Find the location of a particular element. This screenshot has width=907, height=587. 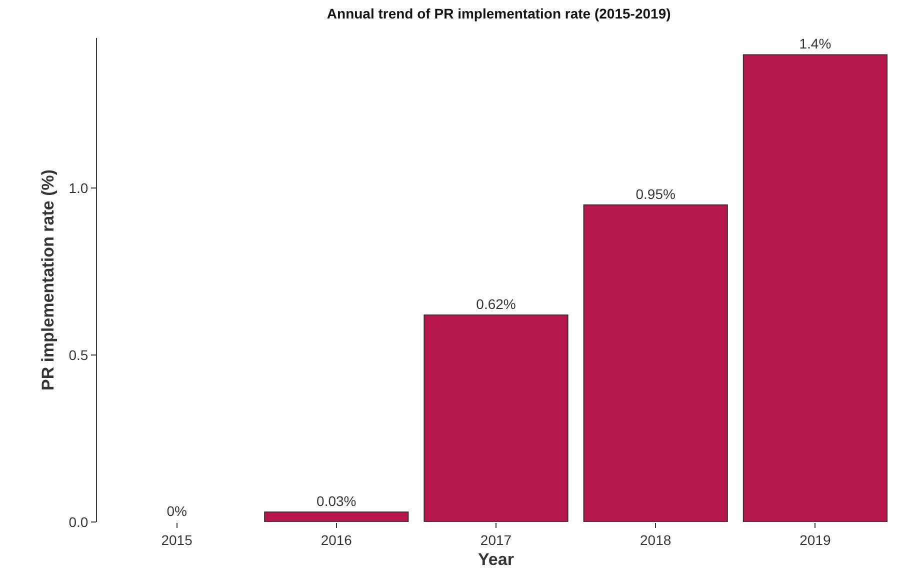

y-tick-label: 1.0 is located at coordinates (78, 188).